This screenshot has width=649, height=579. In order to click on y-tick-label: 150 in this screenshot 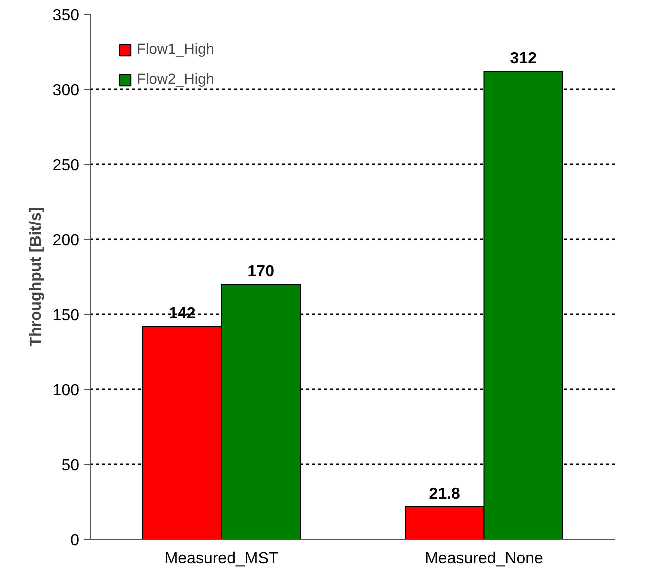, I will do `click(66, 316)`.